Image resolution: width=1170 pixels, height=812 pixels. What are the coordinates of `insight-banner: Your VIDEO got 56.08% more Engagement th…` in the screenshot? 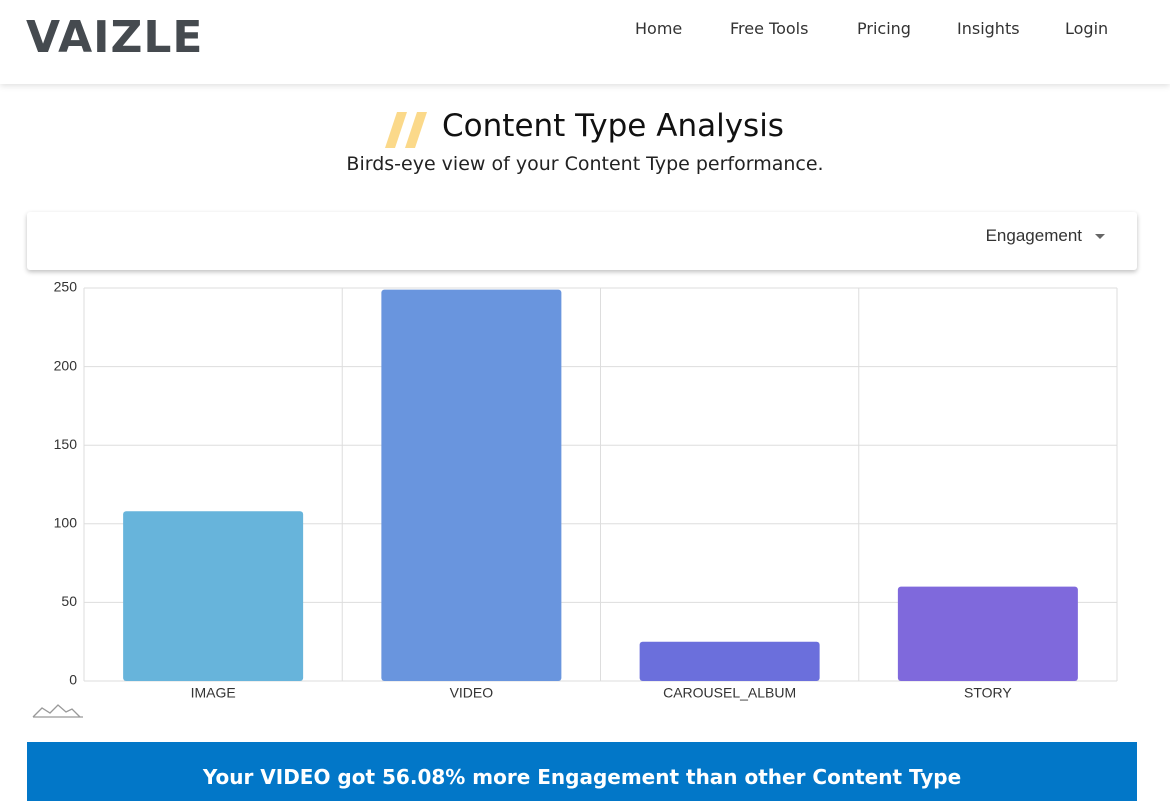 It's located at (582, 771).